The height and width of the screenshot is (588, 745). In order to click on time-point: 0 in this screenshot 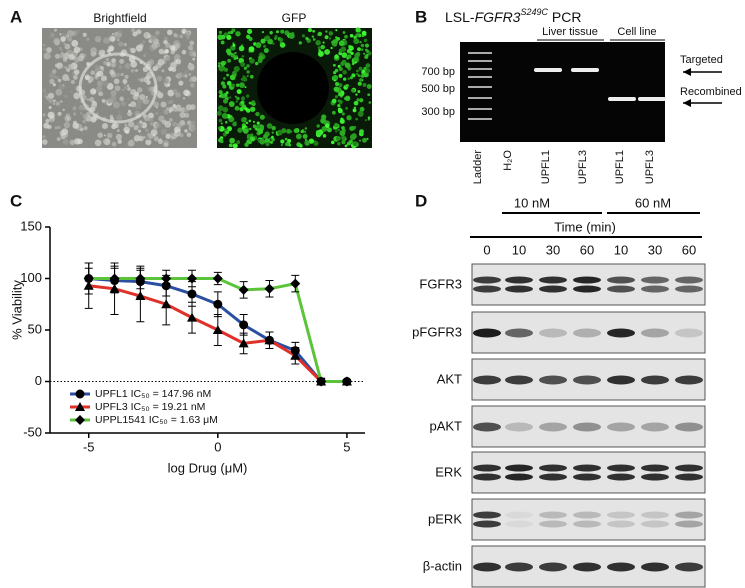, I will do `click(486, 249)`.